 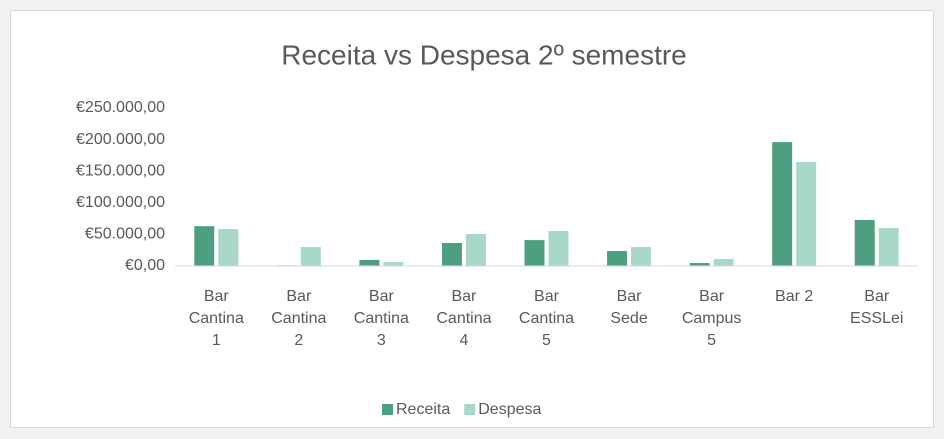 I want to click on x-tick-label: Bar Sede, so click(x=629, y=307).